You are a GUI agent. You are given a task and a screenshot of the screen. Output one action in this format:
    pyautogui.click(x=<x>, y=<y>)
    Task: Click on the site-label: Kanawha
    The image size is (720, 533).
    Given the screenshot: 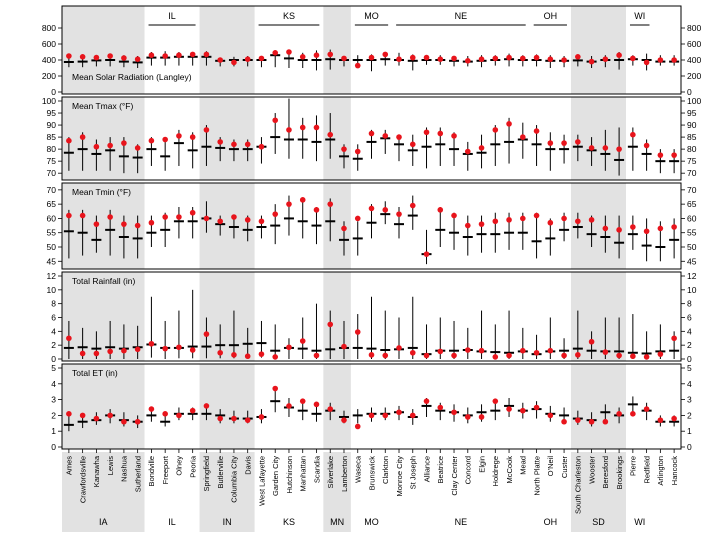 What is the action you would take?
    pyautogui.click(x=96, y=471)
    